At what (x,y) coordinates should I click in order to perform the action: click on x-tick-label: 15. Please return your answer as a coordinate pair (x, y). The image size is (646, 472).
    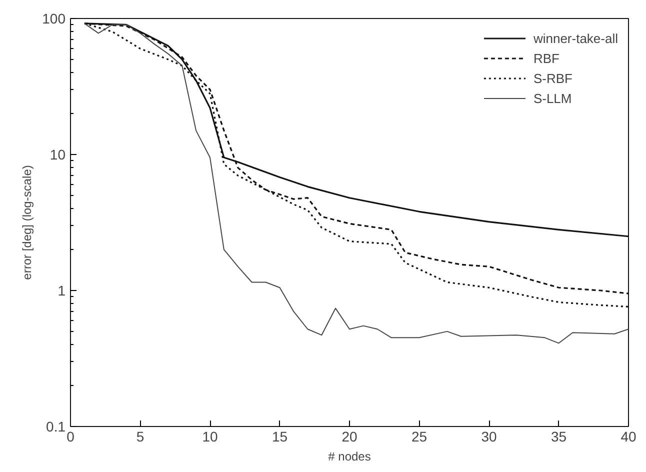
    Looking at the image, I should click on (280, 436).